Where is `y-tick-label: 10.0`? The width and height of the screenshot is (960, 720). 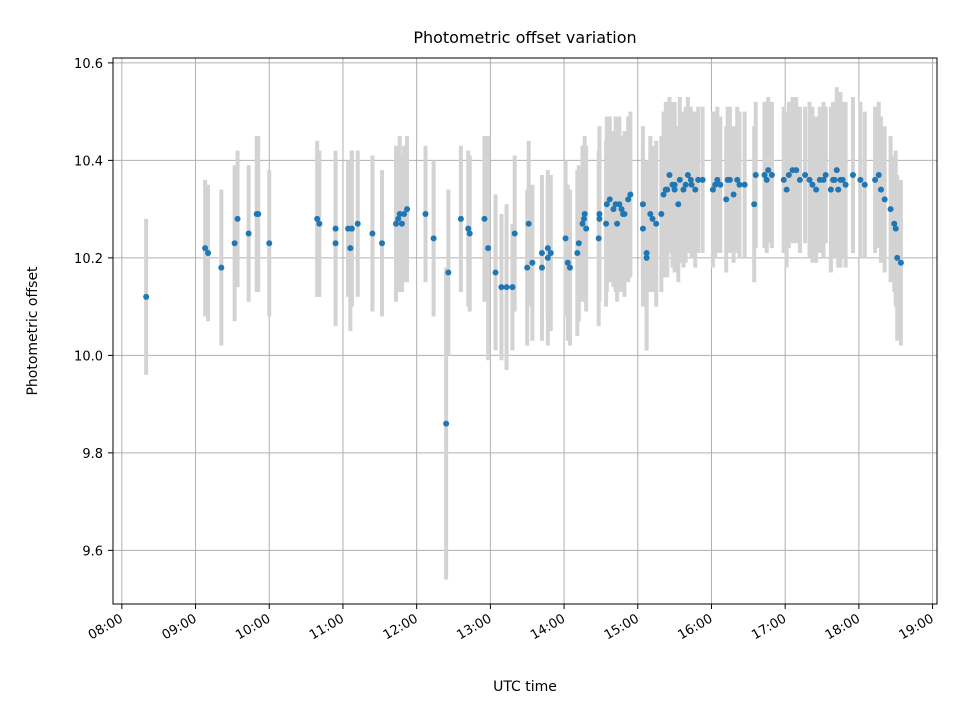 y-tick-label: 10.0 is located at coordinates (88, 356).